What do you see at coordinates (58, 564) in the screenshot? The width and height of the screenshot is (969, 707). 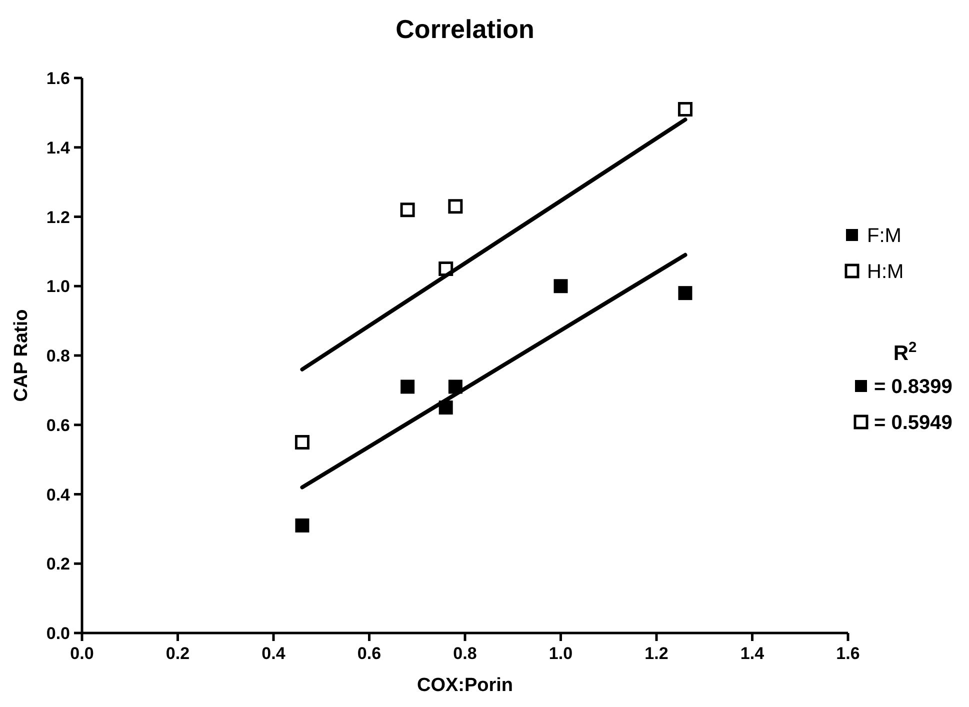 I see `y-tick-label: 0.2` at bounding box center [58, 564].